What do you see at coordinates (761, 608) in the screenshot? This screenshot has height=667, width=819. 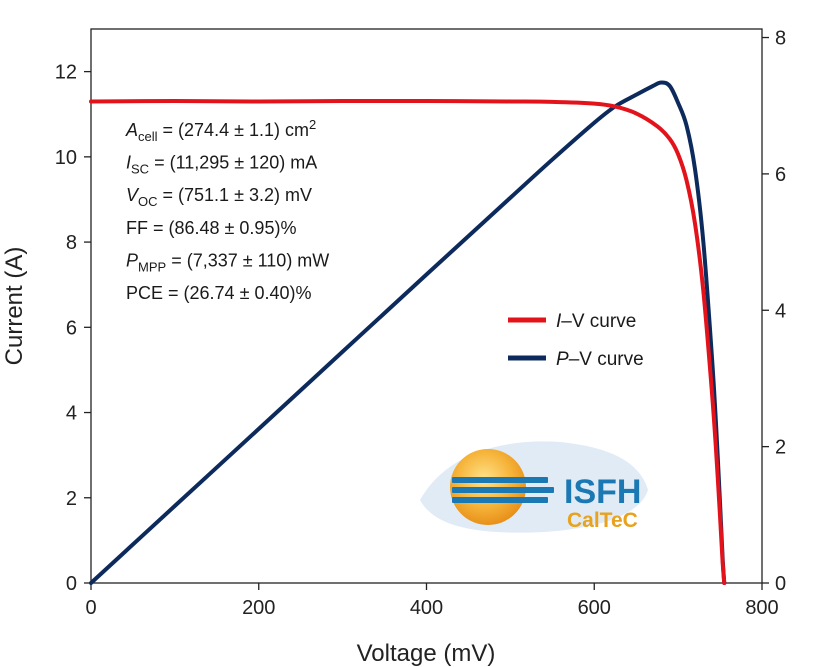 I see `x-tick-label: 800` at bounding box center [761, 608].